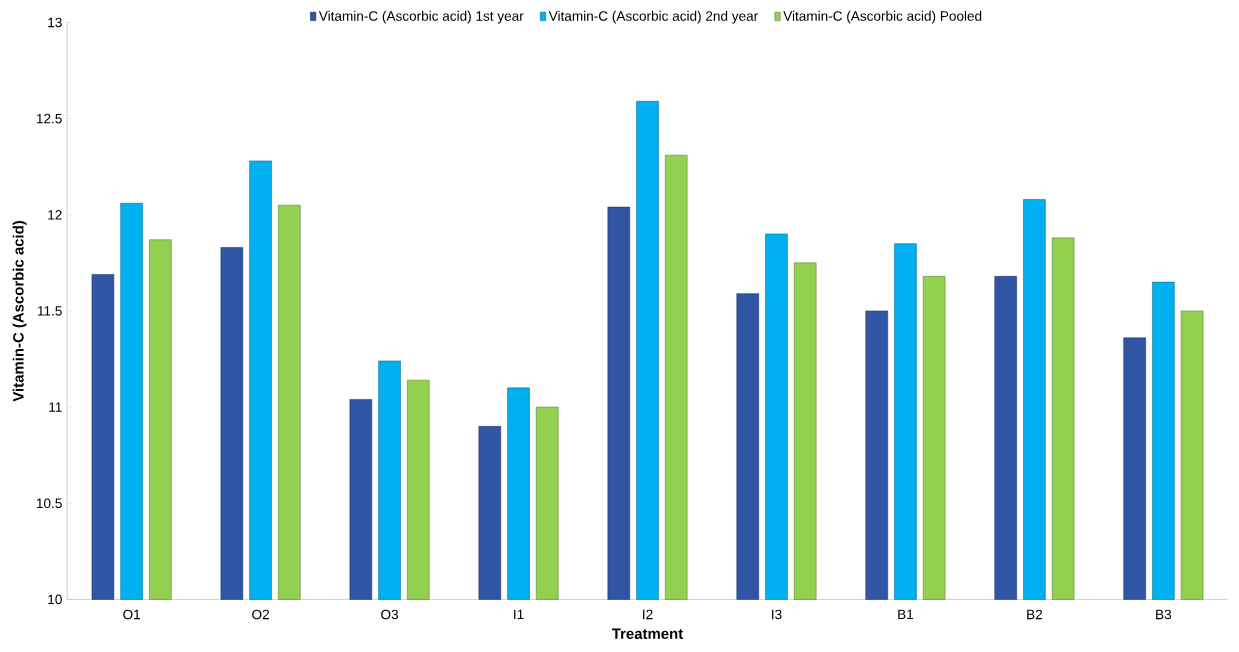 The width and height of the screenshot is (1239, 652). What do you see at coordinates (519, 614) in the screenshot?
I see `x-tick-label: I1` at bounding box center [519, 614].